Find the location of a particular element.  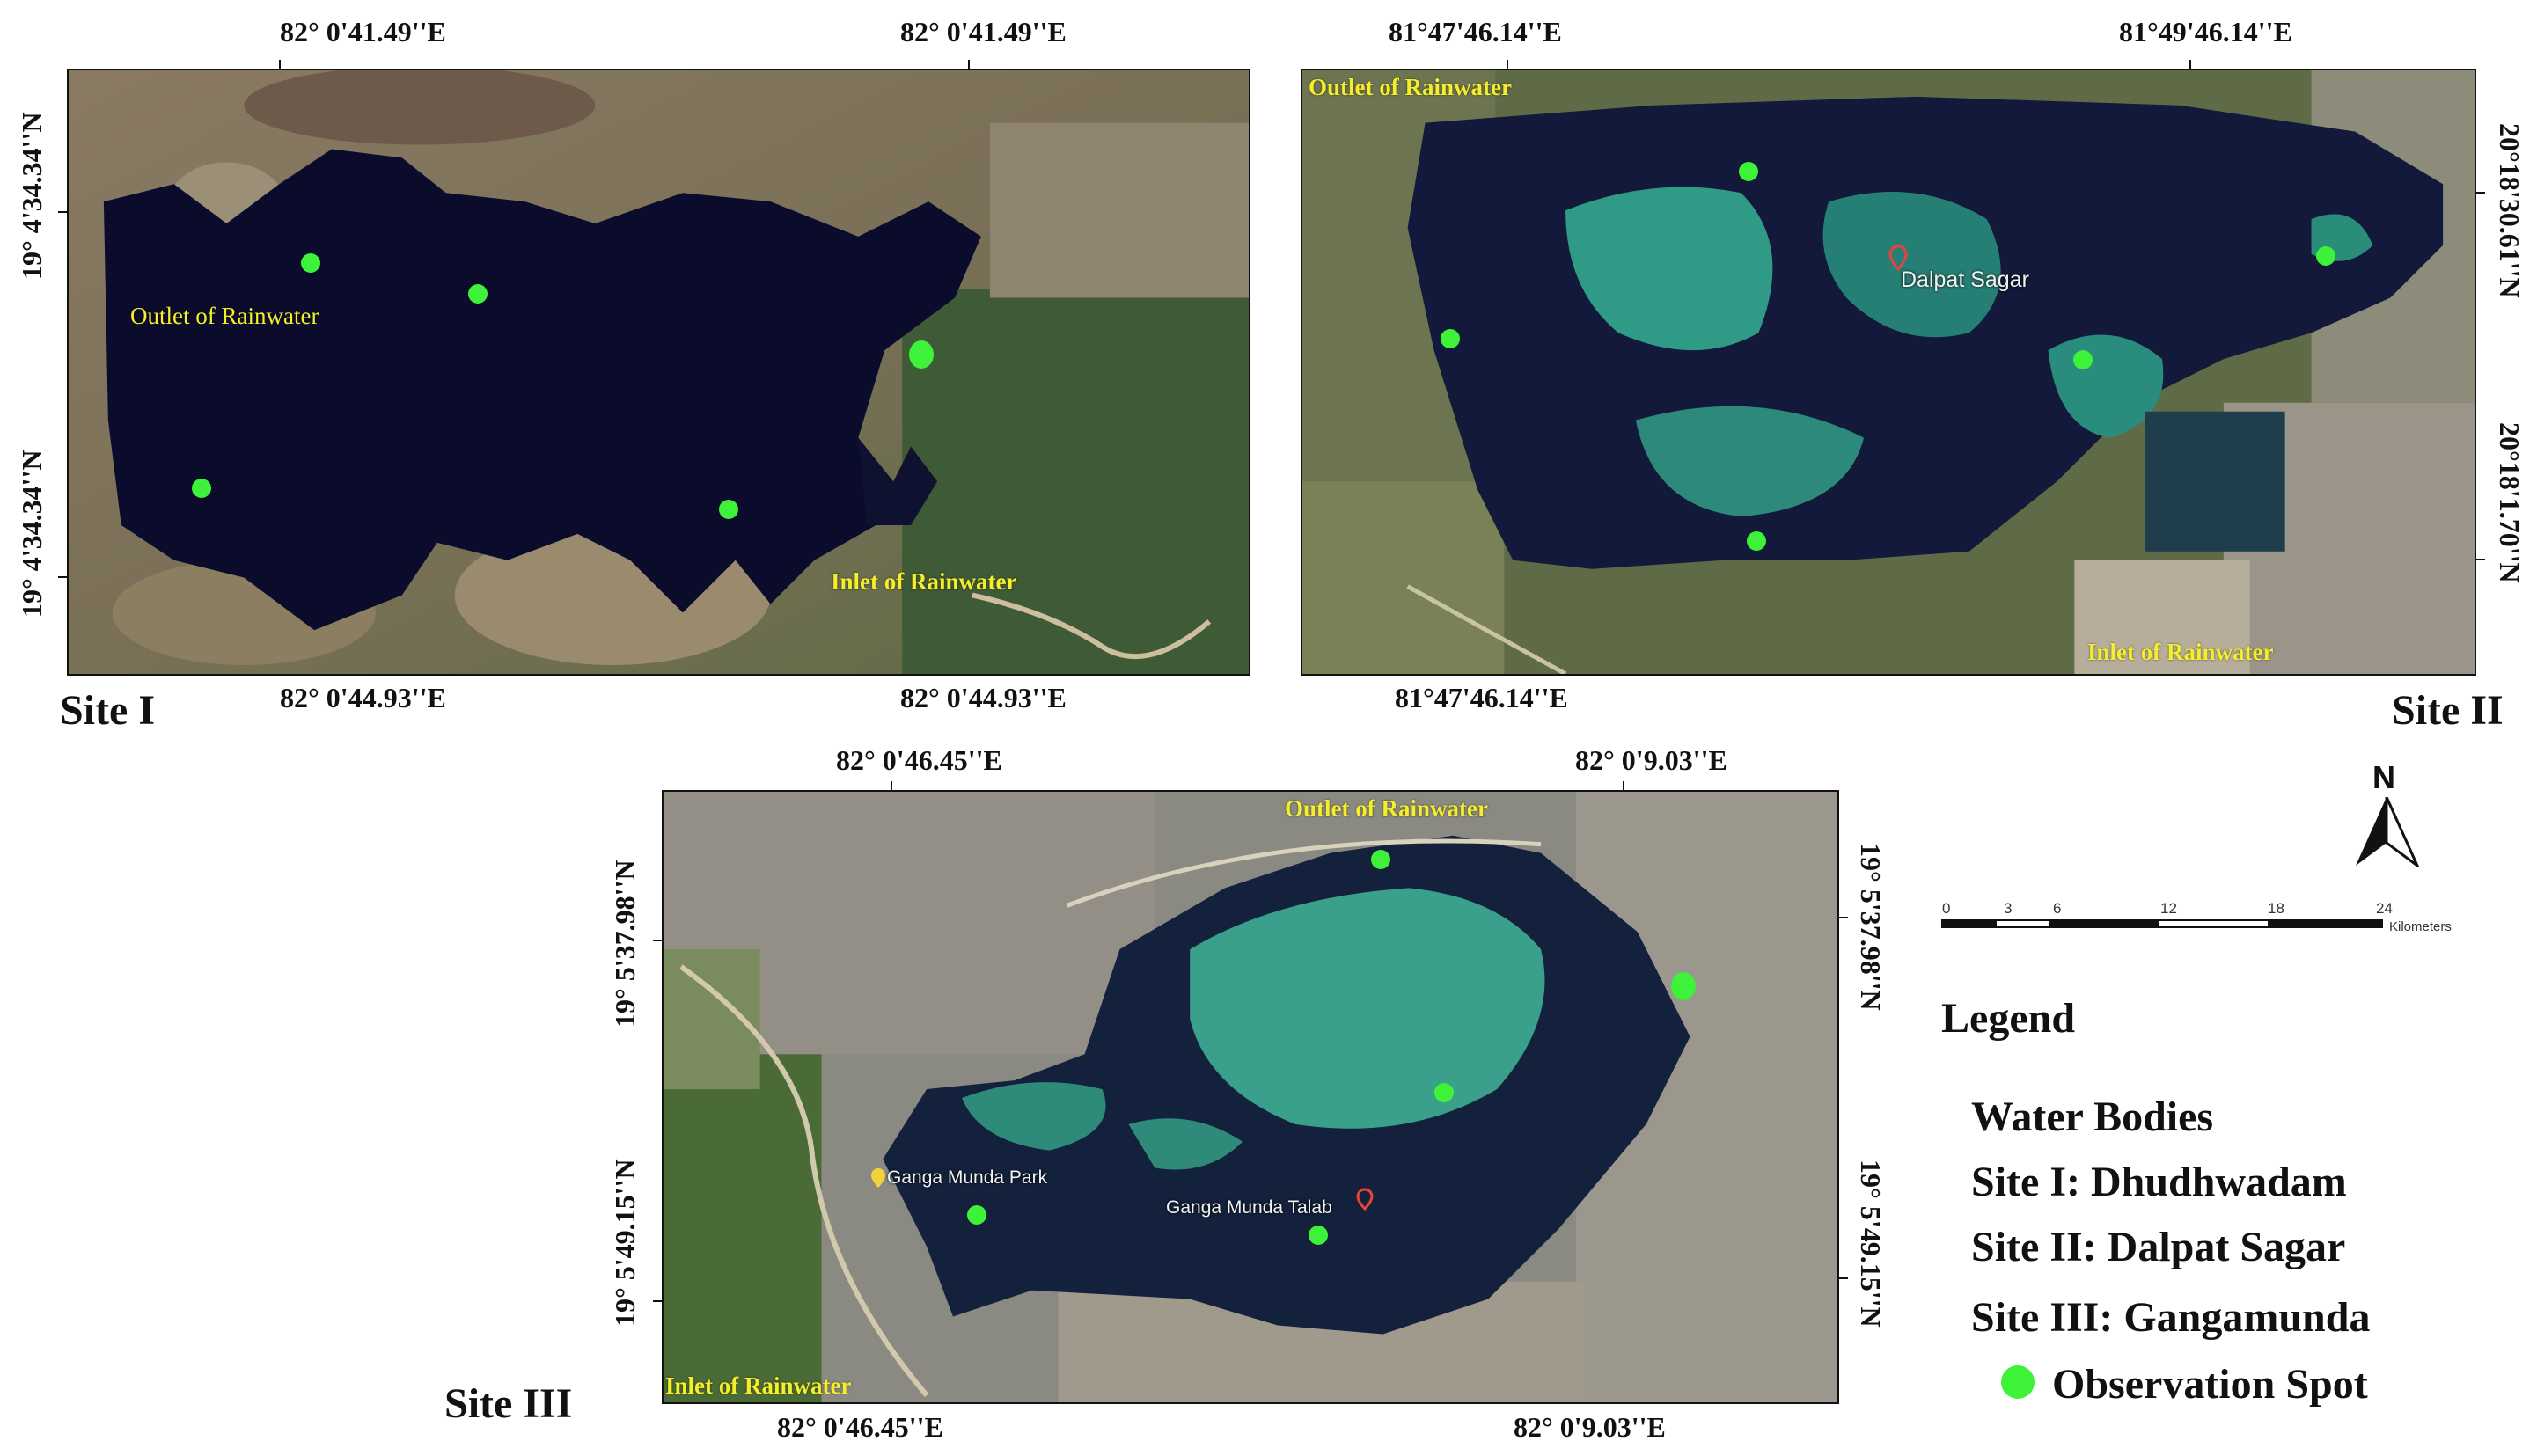

legend-item-site3: Site III: Gangamunda is located at coordinates (2171, 1317).